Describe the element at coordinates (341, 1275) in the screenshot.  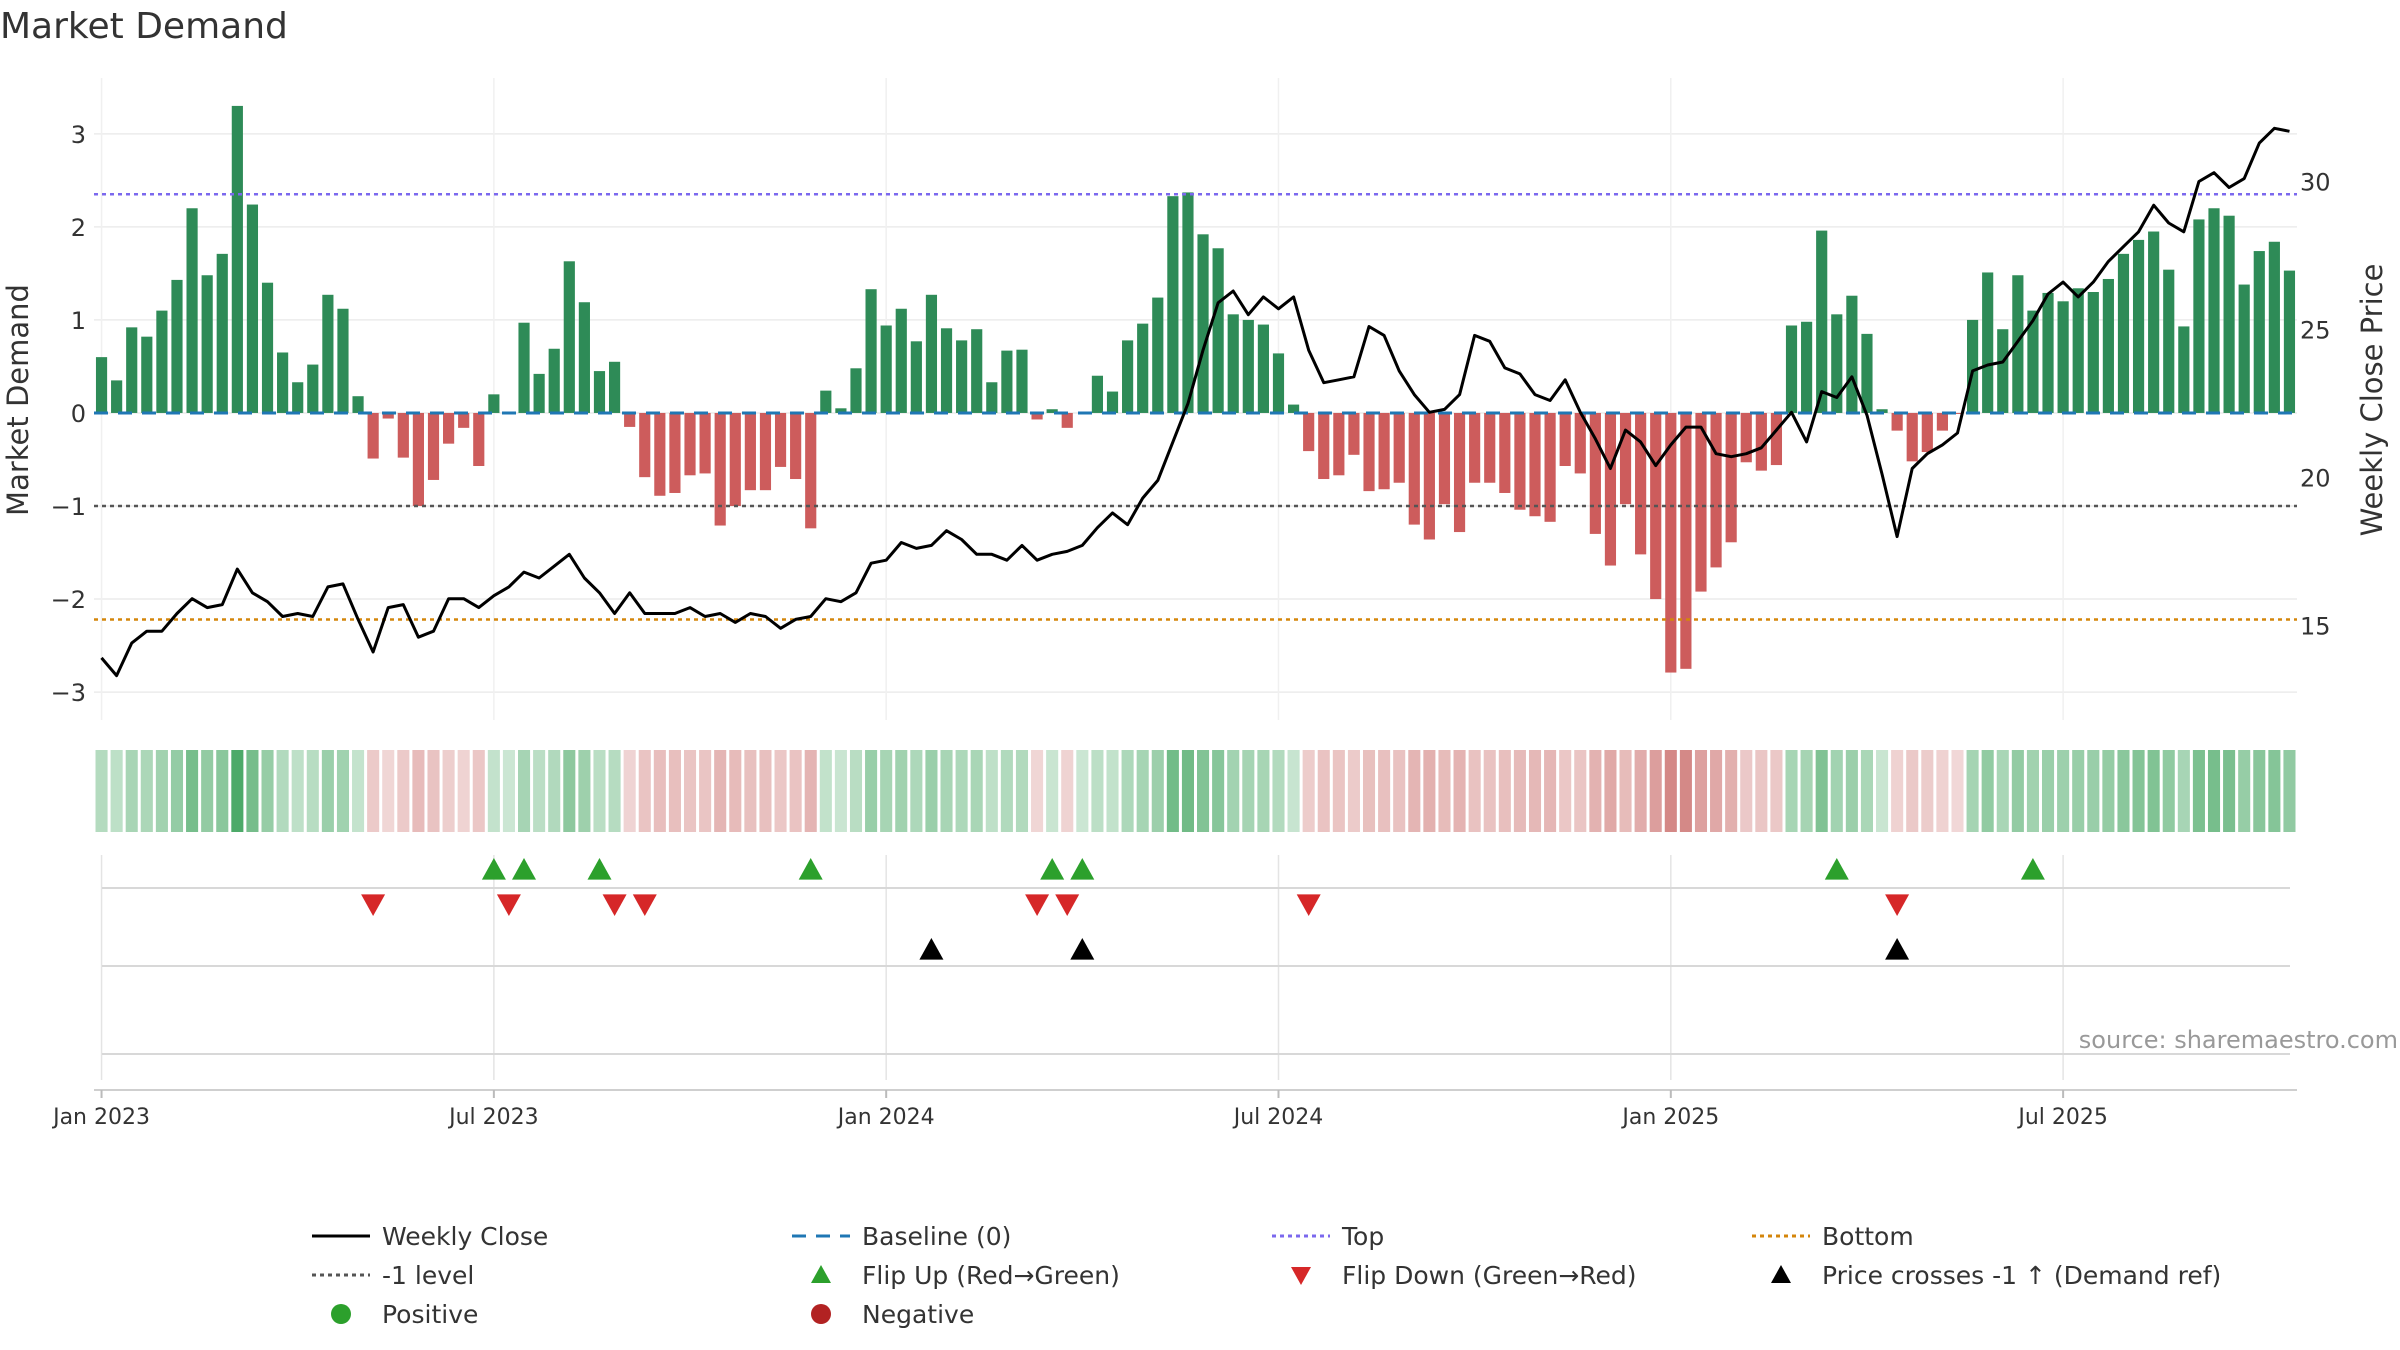
I see `minus1-swatch-icon` at that location.